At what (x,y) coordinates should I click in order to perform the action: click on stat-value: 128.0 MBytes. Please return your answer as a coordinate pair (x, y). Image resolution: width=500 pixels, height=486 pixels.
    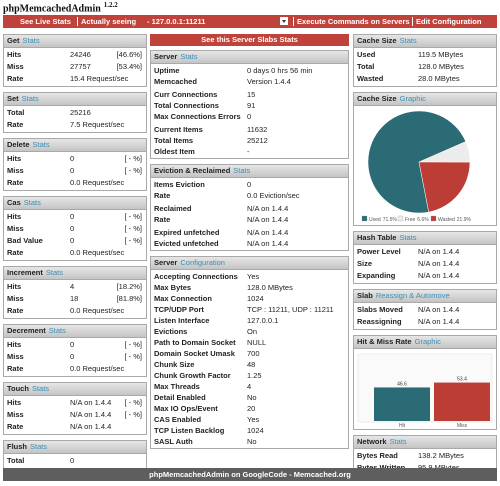
    Looking at the image, I should click on (270, 287).